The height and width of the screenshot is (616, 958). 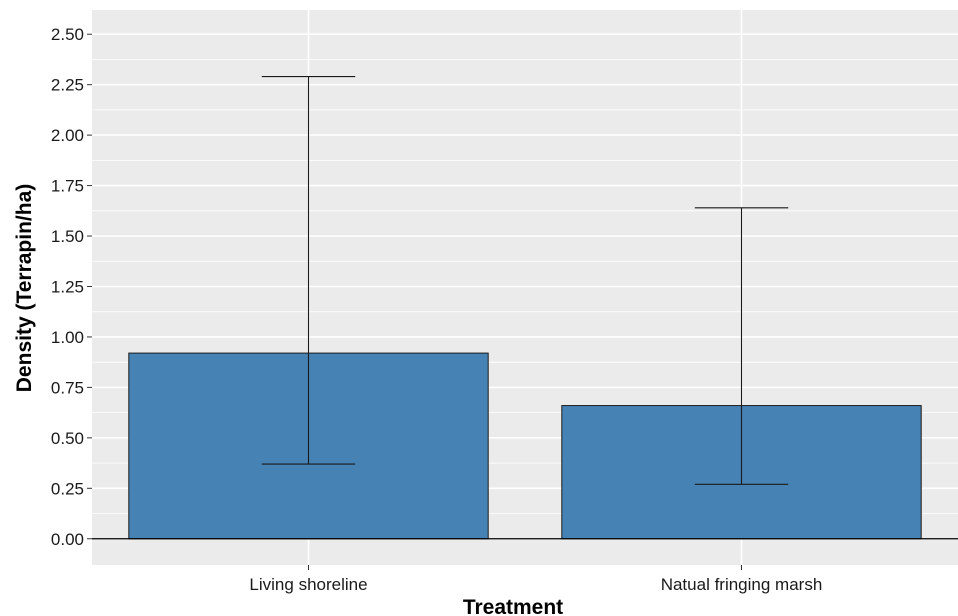 I want to click on y-tick-label: 0.25, so click(x=67, y=488).